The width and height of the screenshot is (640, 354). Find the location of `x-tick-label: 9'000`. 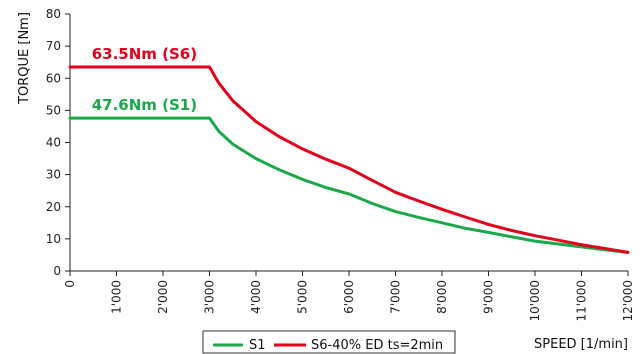

x-tick-label: 9'000 is located at coordinates (489, 297).